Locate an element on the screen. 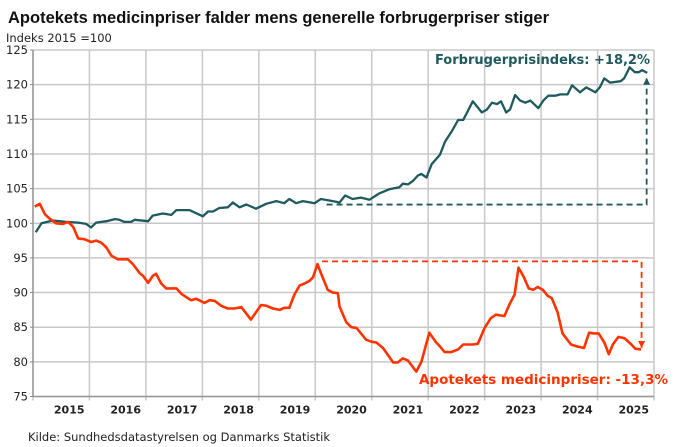 Image resolution: width=683 pixels, height=447 pixels. x-tick-label: 2016 is located at coordinates (125, 410).